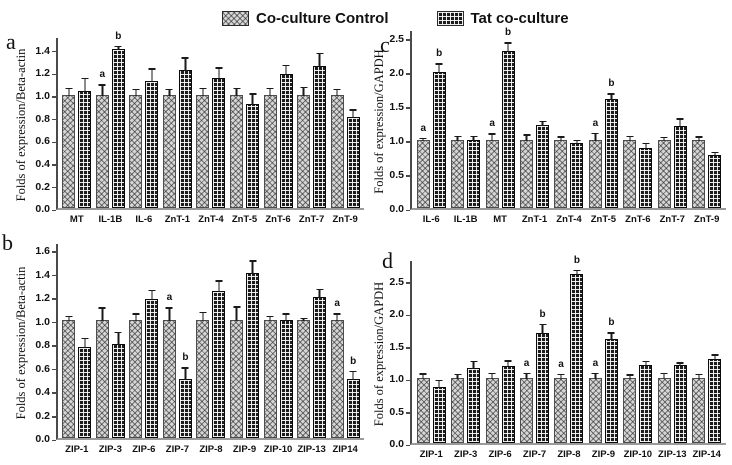 The width and height of the screenshot is (732, 465). I want to click on bar-group: IL-6, so click(143, 131).